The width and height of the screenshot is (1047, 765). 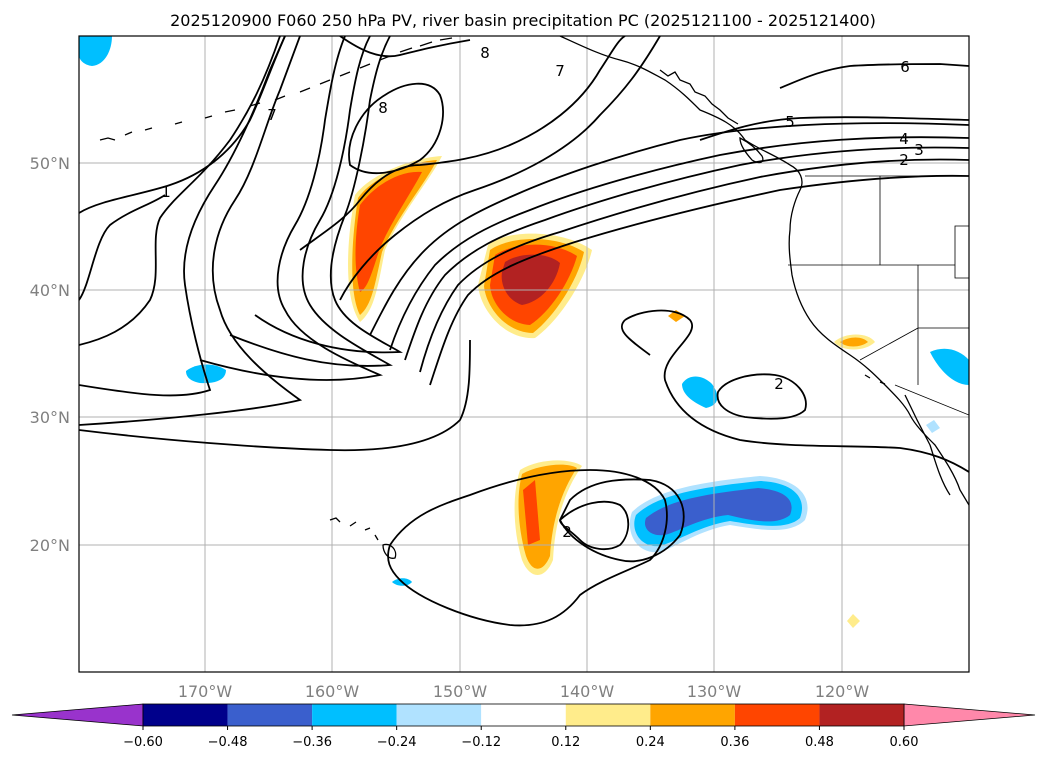 I want to click on contour-8-upper, so click(x=405, y=47).